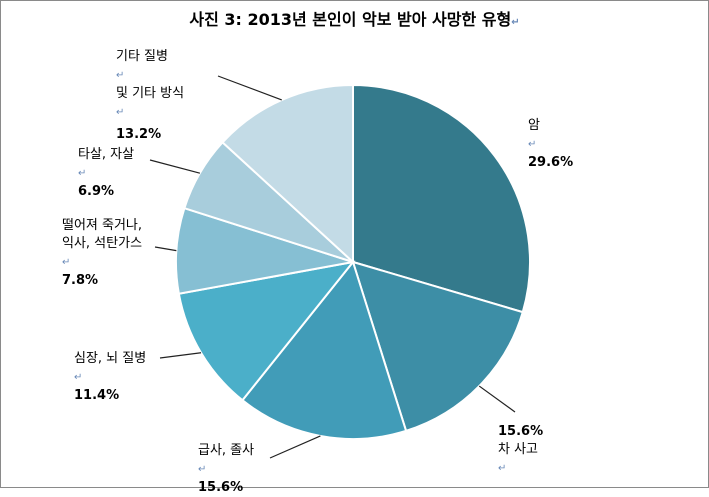 This screenshot has height=497, width=709. Describe the element at coordinates (551, 144) in the screenshot. I see `slice-label-cancer: 암 ↵ 29.6%` at that location.